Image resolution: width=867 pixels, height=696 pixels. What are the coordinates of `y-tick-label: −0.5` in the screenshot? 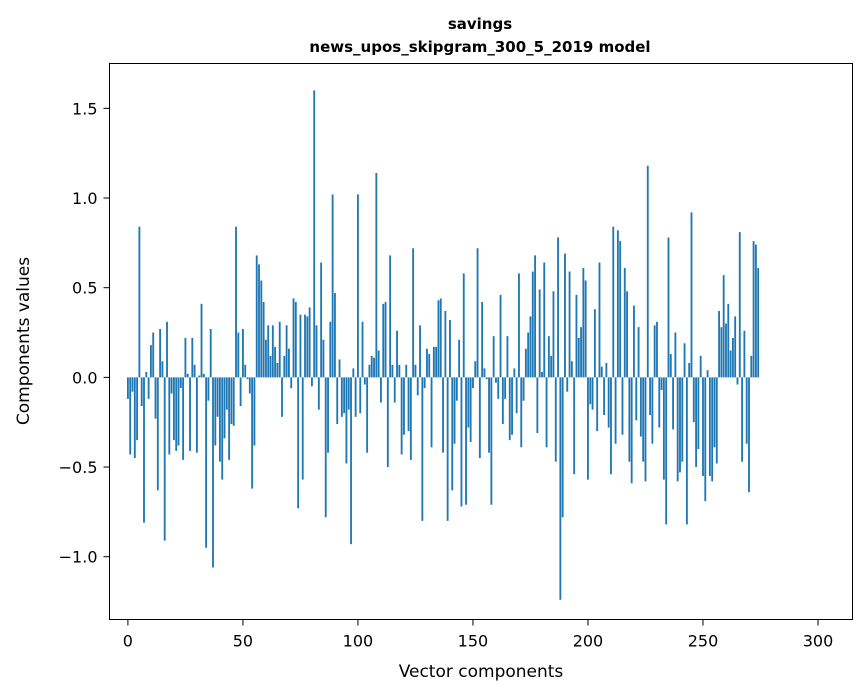 It's located at (78, 467).